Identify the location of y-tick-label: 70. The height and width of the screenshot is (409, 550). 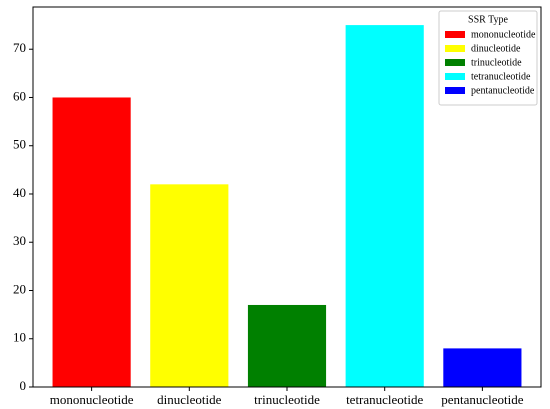
(19, 47).